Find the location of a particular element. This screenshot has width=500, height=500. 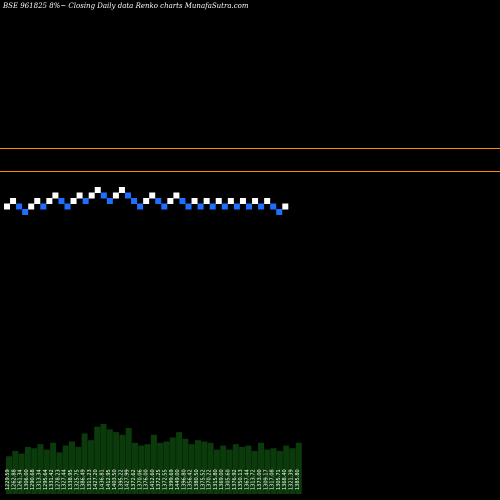

volume-label: 1309.17 is located at coordinates (266, 479).